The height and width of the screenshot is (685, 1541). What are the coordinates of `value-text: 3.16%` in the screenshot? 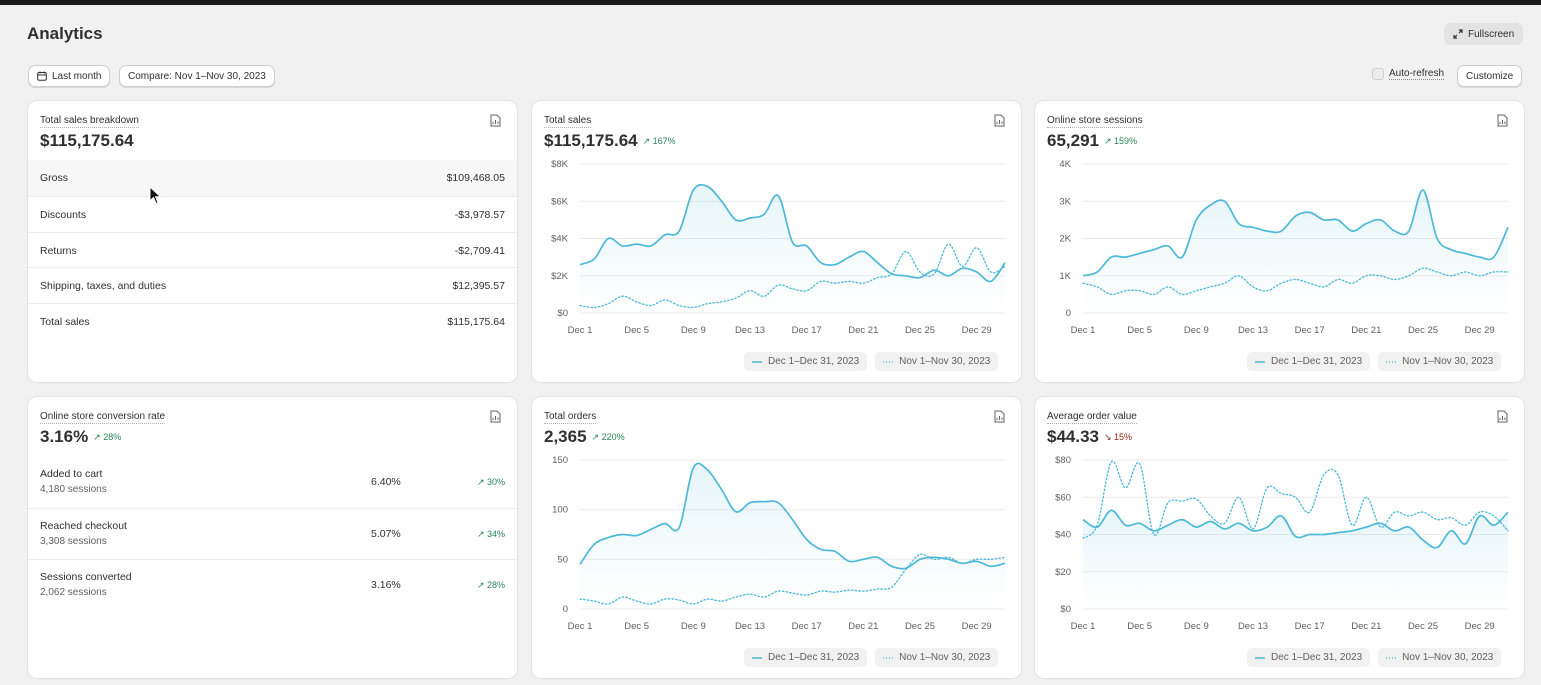 It's located at (64, 436).